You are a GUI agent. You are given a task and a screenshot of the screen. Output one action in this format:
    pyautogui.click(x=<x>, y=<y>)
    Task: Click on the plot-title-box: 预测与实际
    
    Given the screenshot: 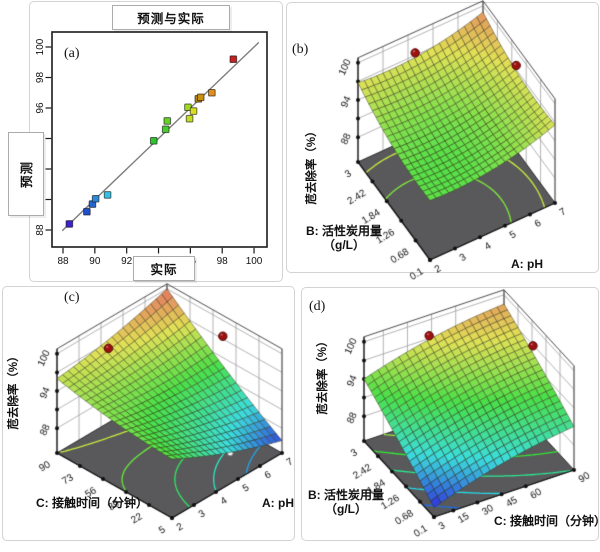 What is the action you would take?
    pyautogui.click(x=171, y=17)
    